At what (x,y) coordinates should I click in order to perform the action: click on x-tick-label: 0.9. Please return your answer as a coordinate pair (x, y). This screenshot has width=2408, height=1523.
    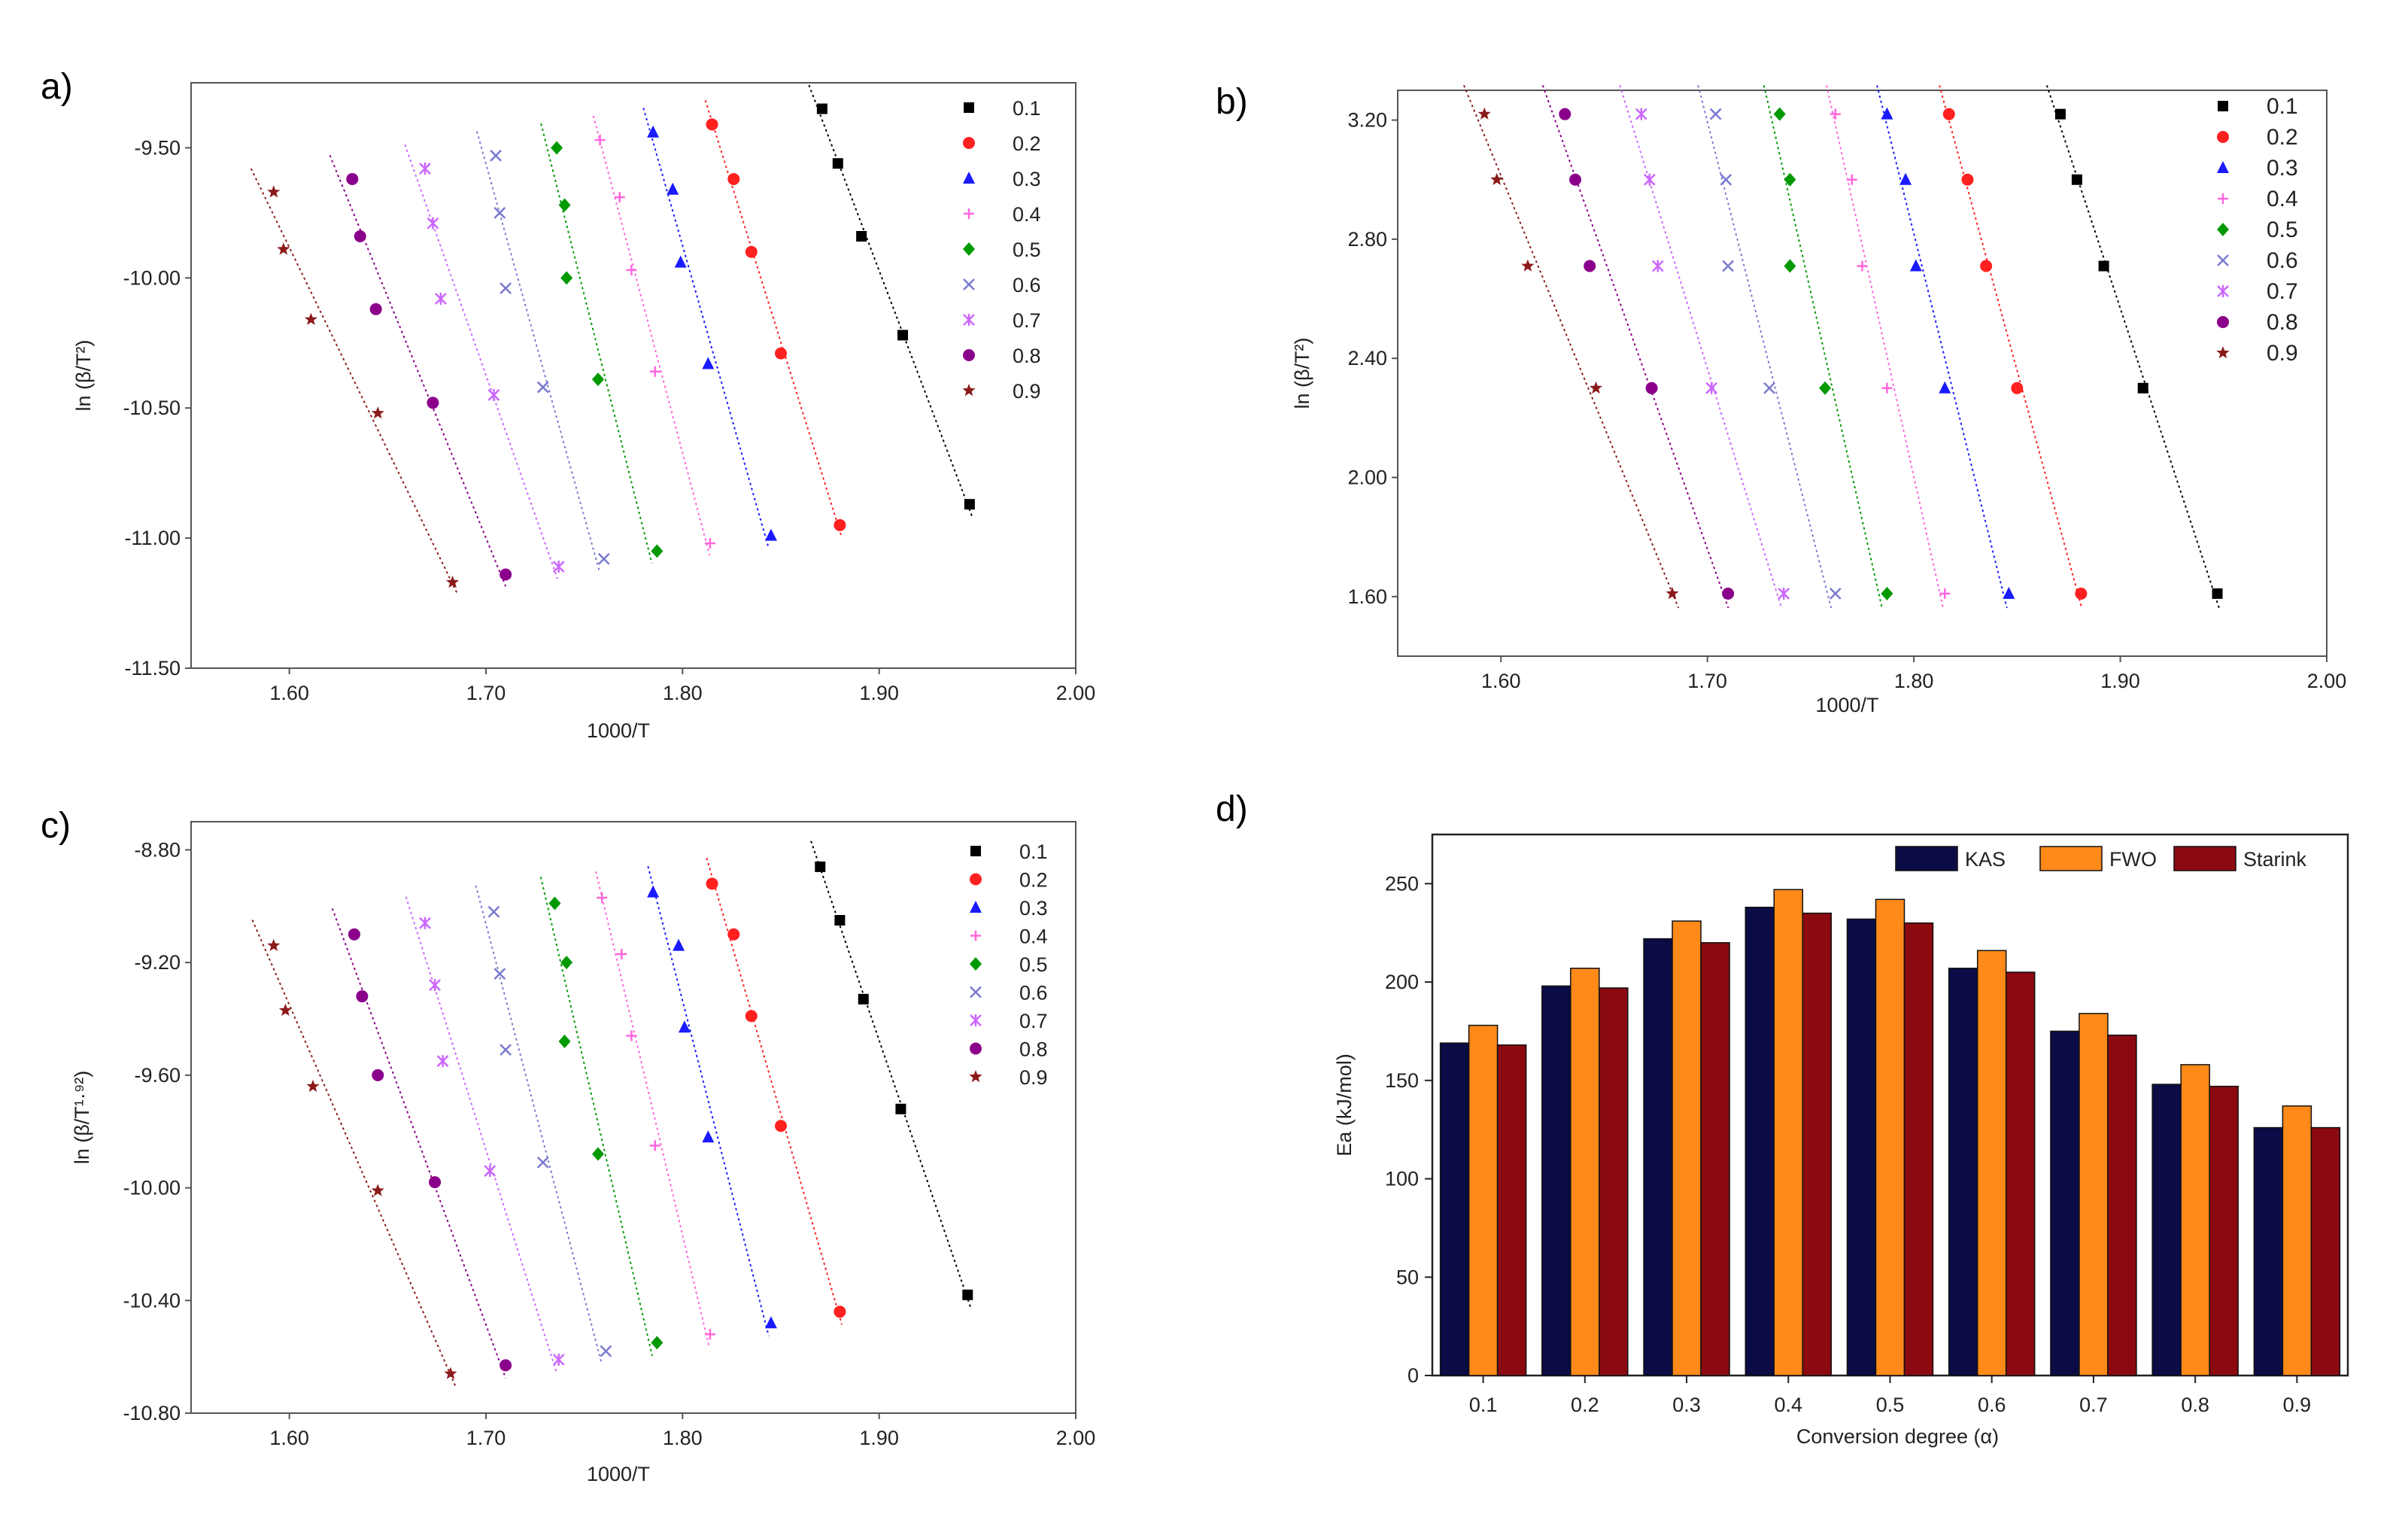
    Looking at the image, I should click on (2297, 1405).